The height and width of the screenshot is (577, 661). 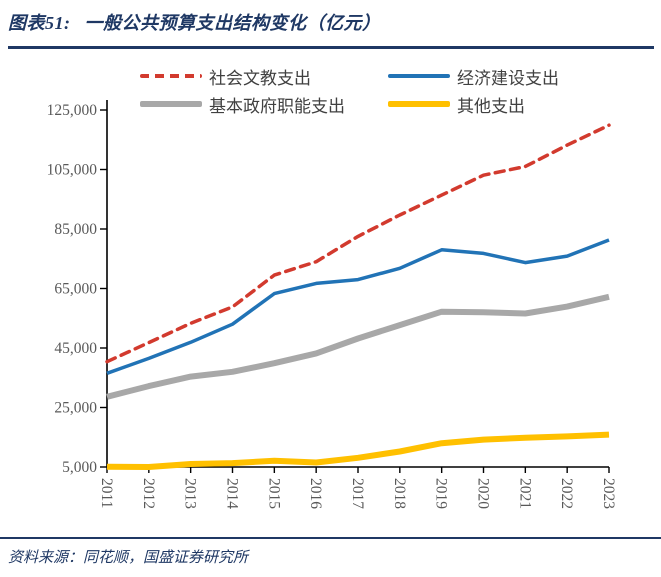 What do you see at coordinates (419, 104) in the screenshot?
I see `legend-marker-yellow-line` at bounding box center [419, 104].